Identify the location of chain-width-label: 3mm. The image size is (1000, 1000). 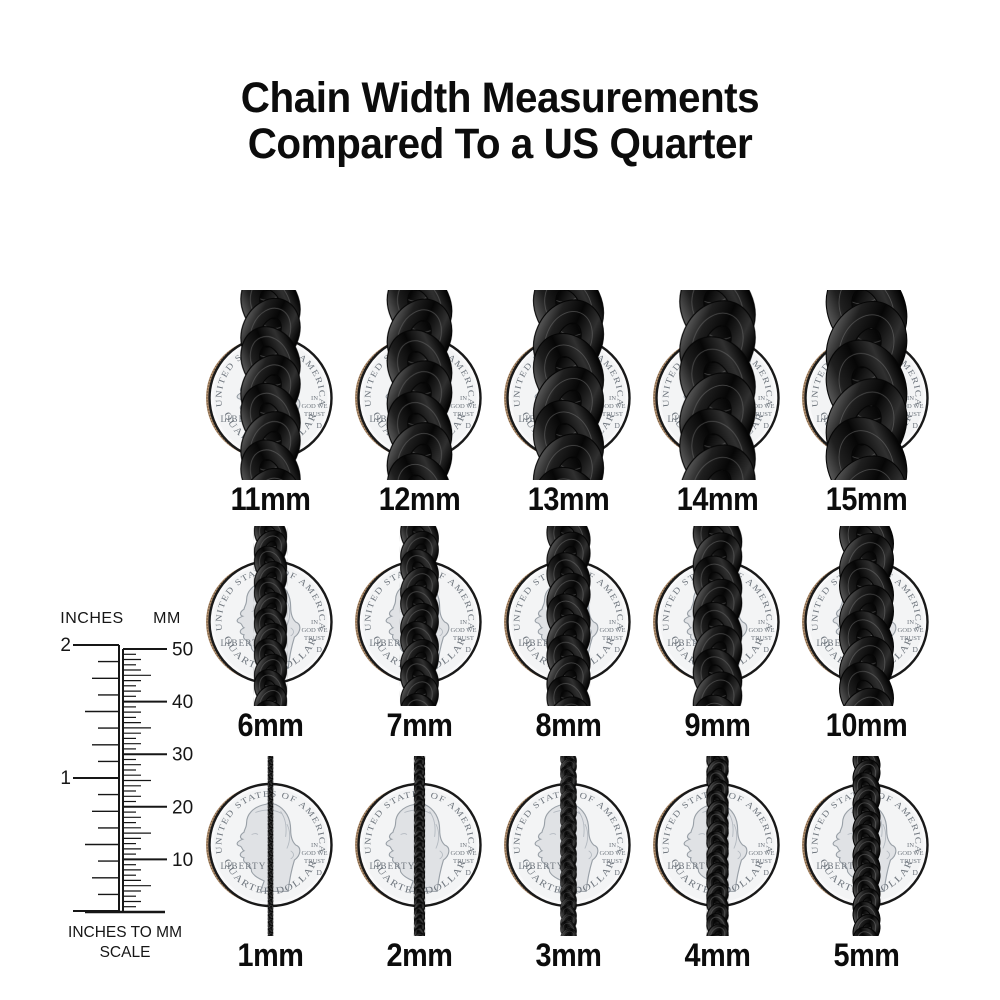
(568, 955).